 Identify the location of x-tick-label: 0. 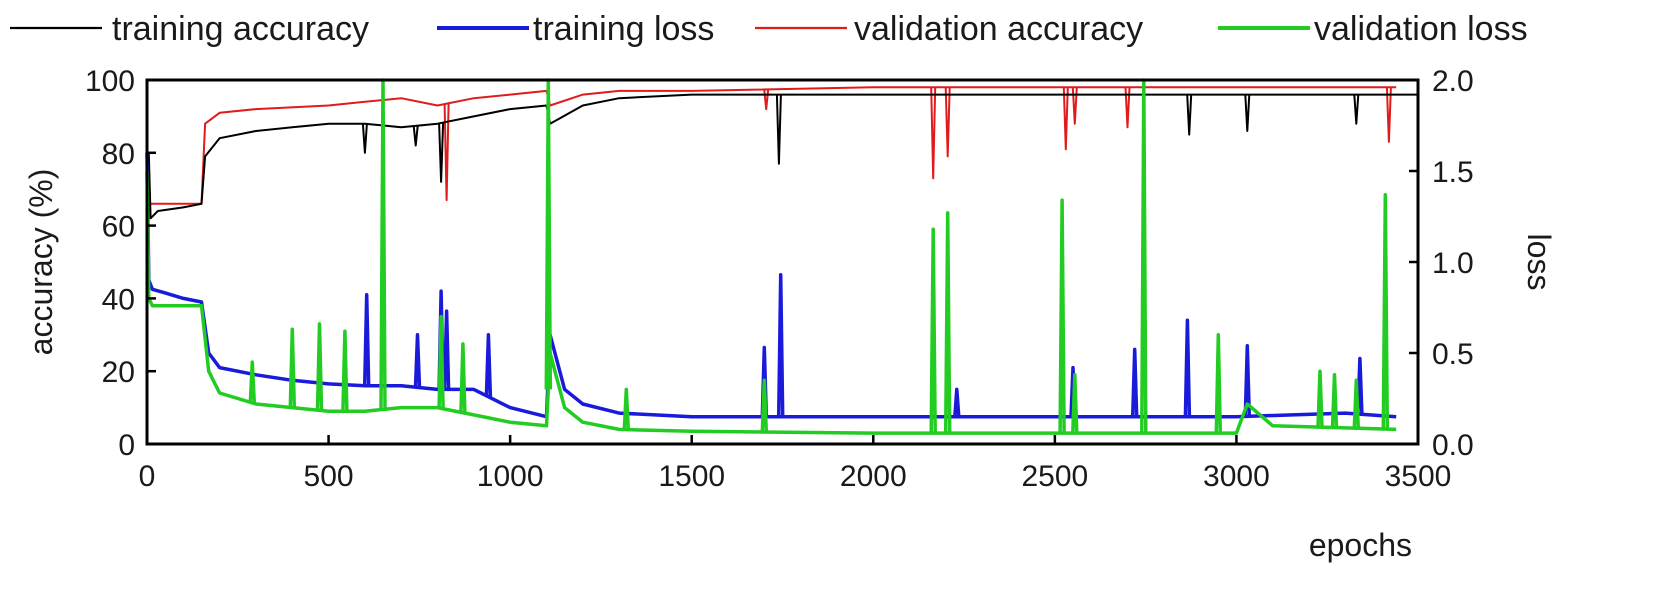
(147, 476).